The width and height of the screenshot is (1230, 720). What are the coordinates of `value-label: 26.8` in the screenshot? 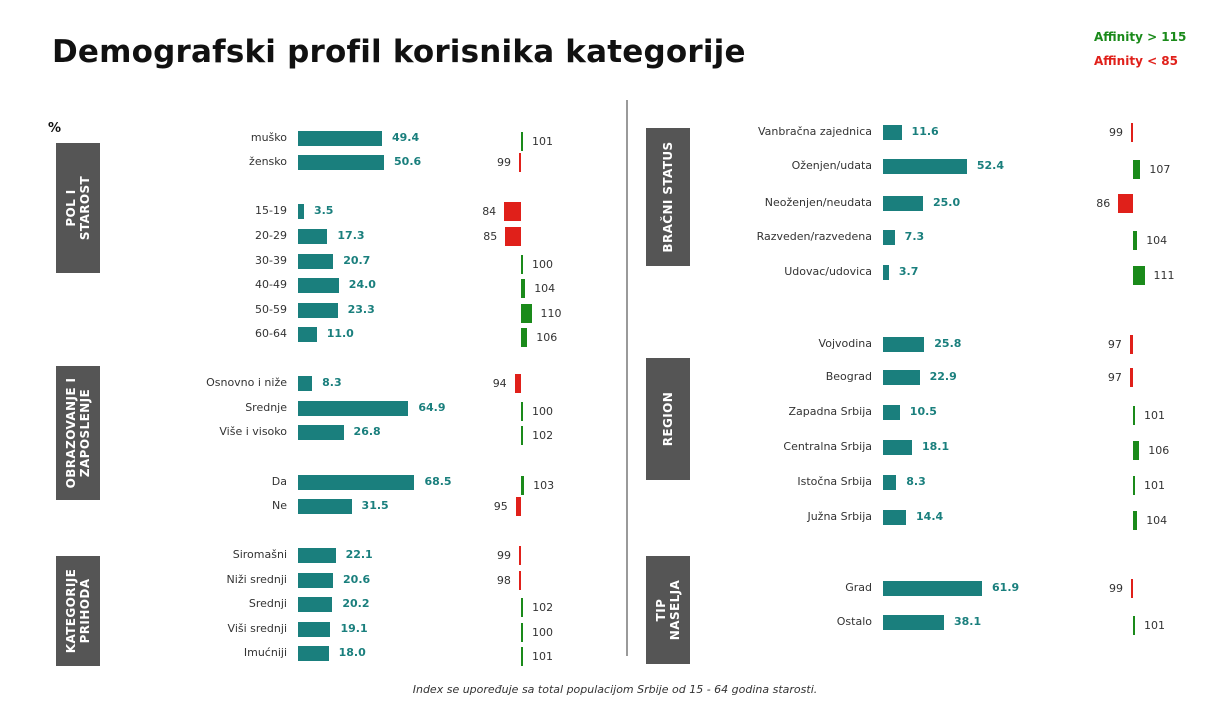 It's located at (367, 431).